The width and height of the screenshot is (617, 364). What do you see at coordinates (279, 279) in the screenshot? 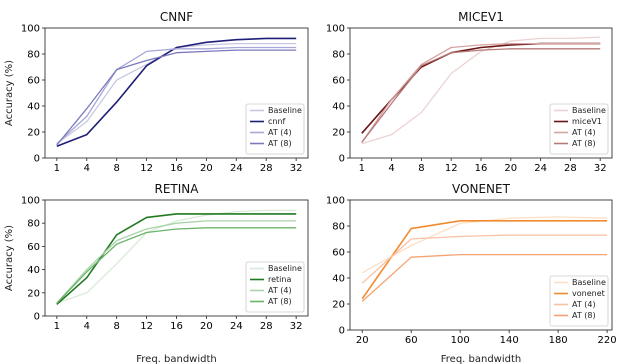
I see `legend-entry: retina` at bounding box center [279, 279].